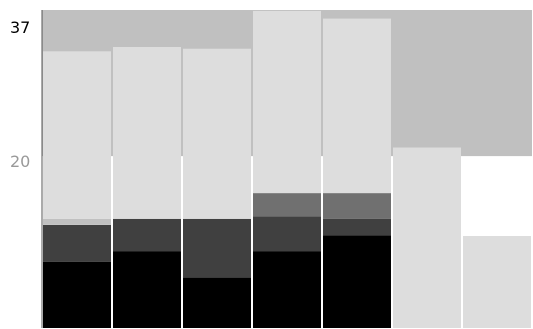  I want to click on y-tick-label-20: 20, so click(20, 161).